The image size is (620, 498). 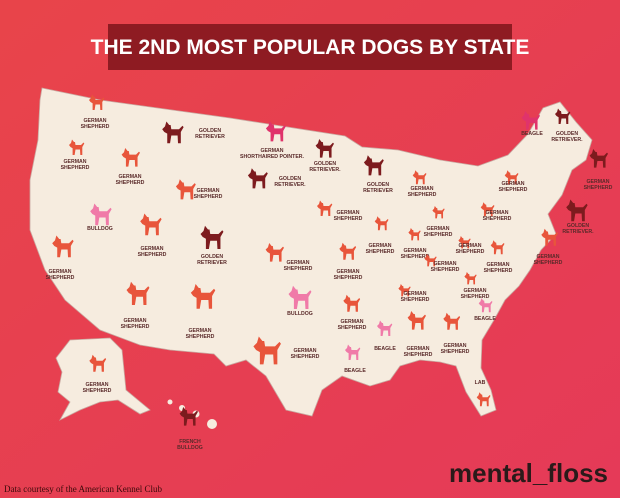 What do you see at coordinates (190, 442) in the screenshot?
I see `state-label: FRENCH` at bounding box center [190, 442].